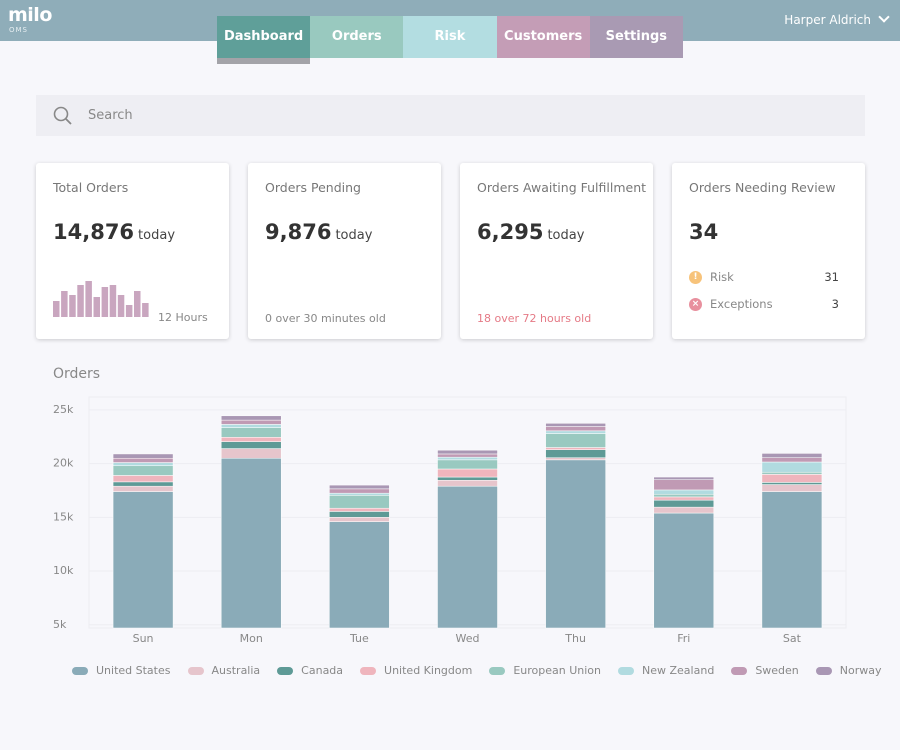 Image resolution: width=900 pixels, height=750 pixels. Describe the element at coordinates (562, 187) in the screenshot. I see `card-title: Orders Awaiting Fulfillment` at that location.